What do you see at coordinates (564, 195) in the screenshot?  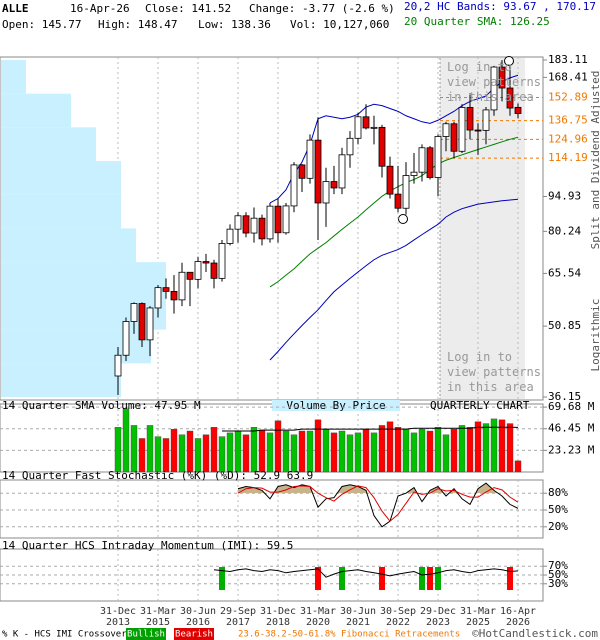 I see `y-tick-label: 94.93` at bounding box center [564, 195].